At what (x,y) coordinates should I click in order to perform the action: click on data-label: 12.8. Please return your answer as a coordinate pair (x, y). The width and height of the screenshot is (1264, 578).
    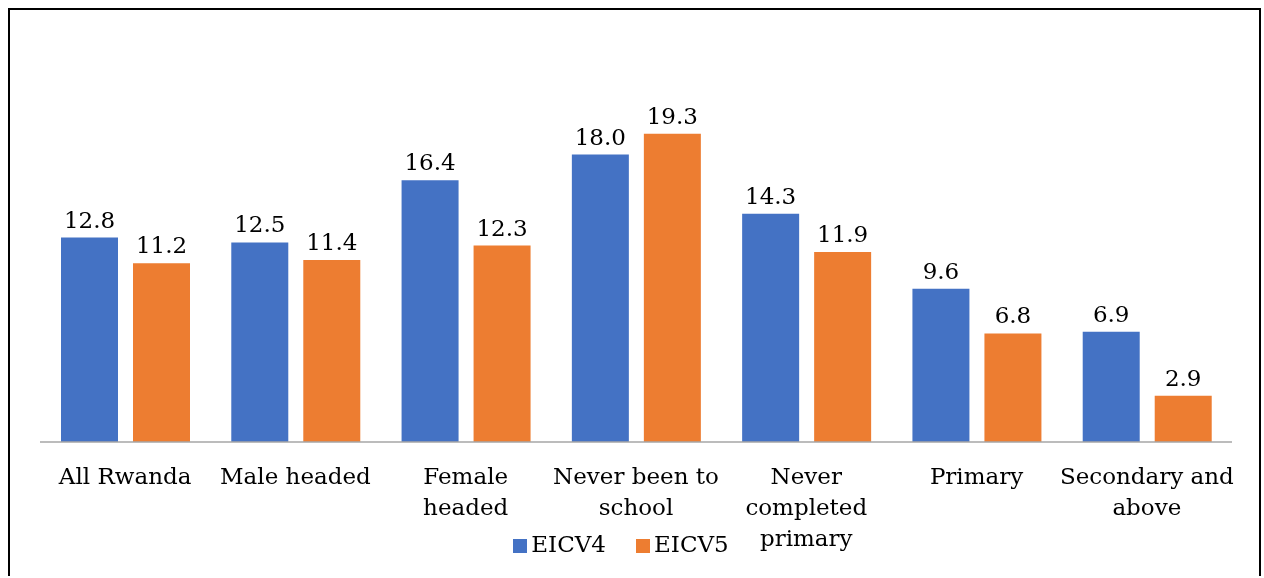
    Looking at the image, I should click on (89, 219).